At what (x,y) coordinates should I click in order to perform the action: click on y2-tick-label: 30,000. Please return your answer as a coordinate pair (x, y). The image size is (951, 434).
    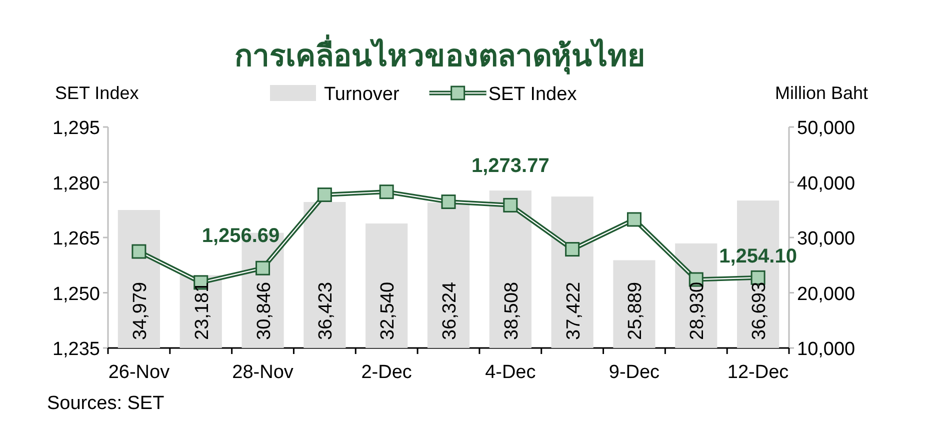
    Looking at the image, I should click on (826, 239).